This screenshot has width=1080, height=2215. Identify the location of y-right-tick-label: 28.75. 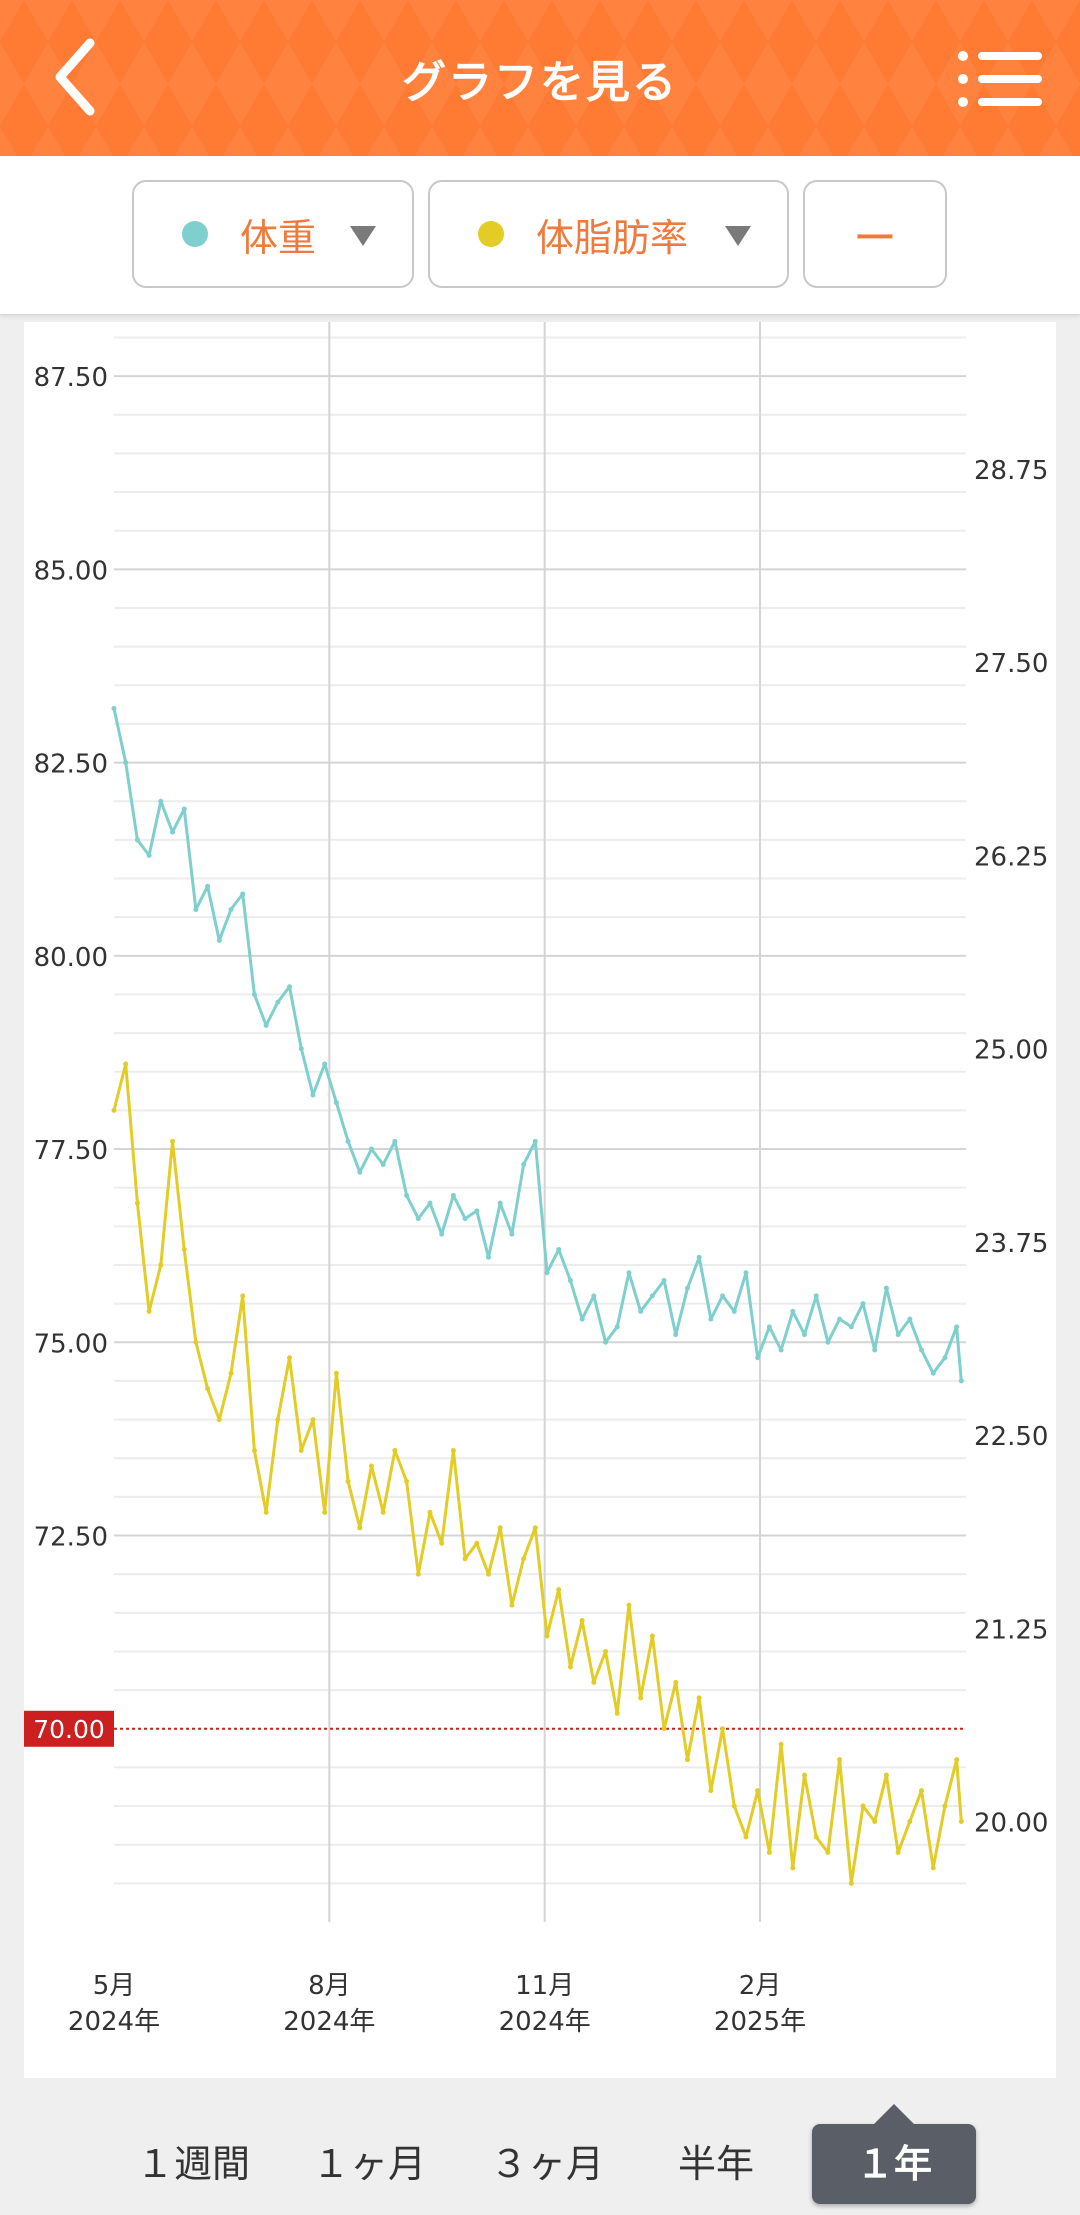
(1011, 471).